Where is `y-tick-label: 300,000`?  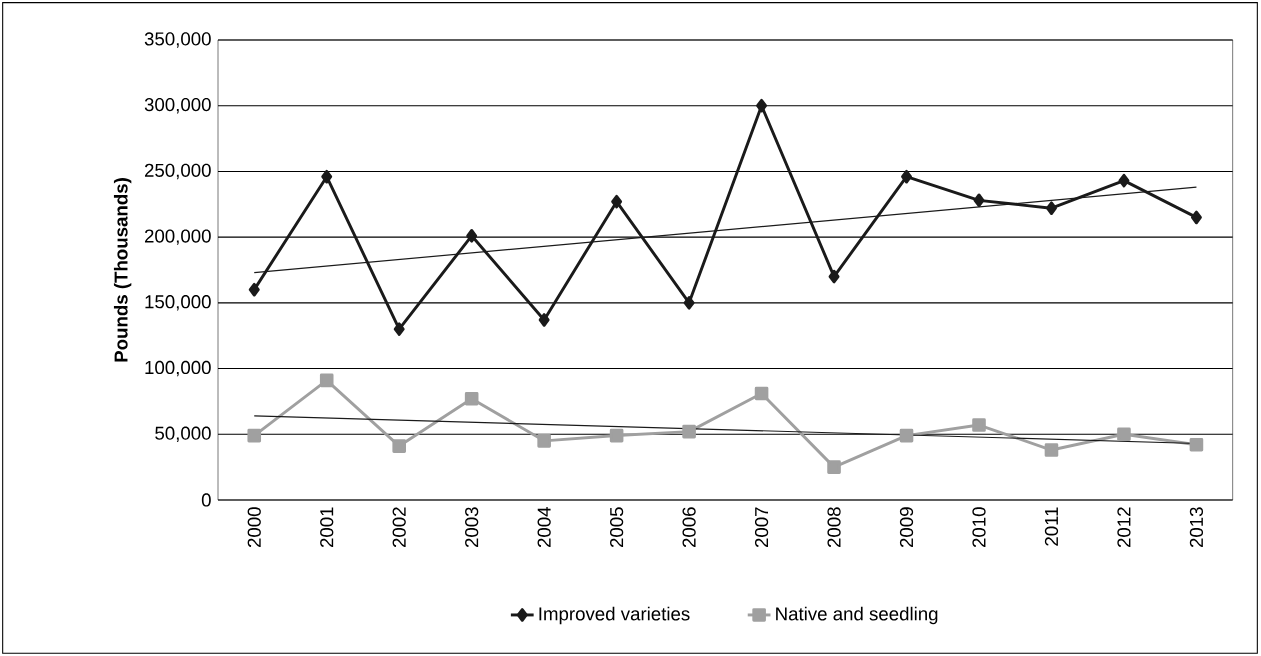 y-tick-label: 300,000 is located at coordinates (177, 105).